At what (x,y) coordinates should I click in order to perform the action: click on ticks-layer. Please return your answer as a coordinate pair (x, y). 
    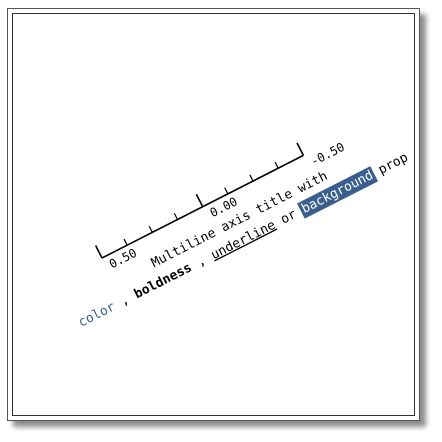
    Looking at the image, I should click on (199, 200).